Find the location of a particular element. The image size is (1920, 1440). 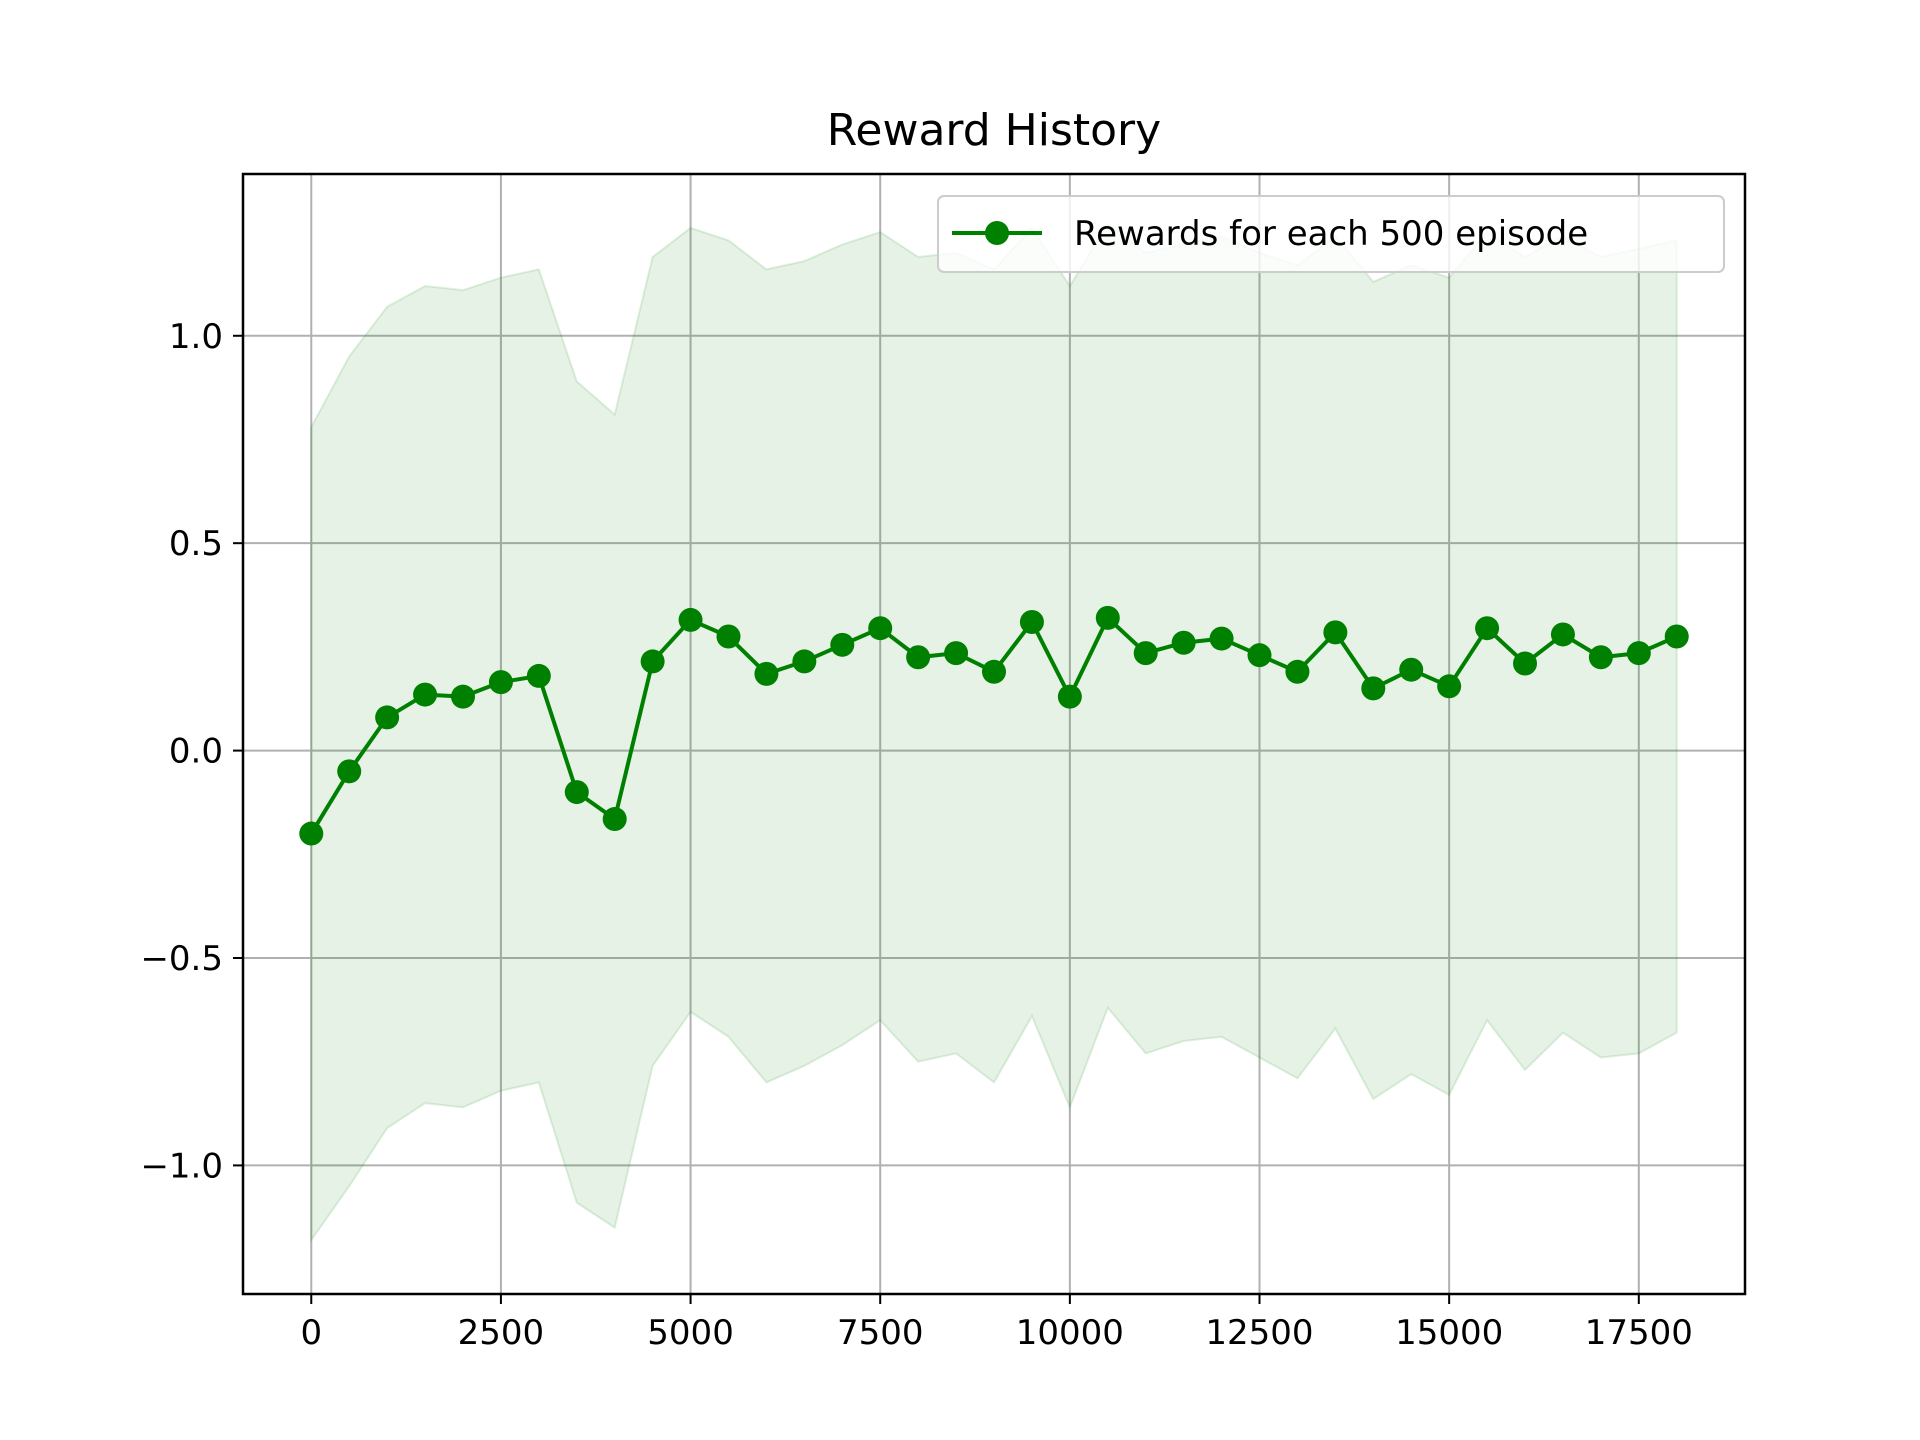

chart-title: Reward History is located at coordinates (994, 130).